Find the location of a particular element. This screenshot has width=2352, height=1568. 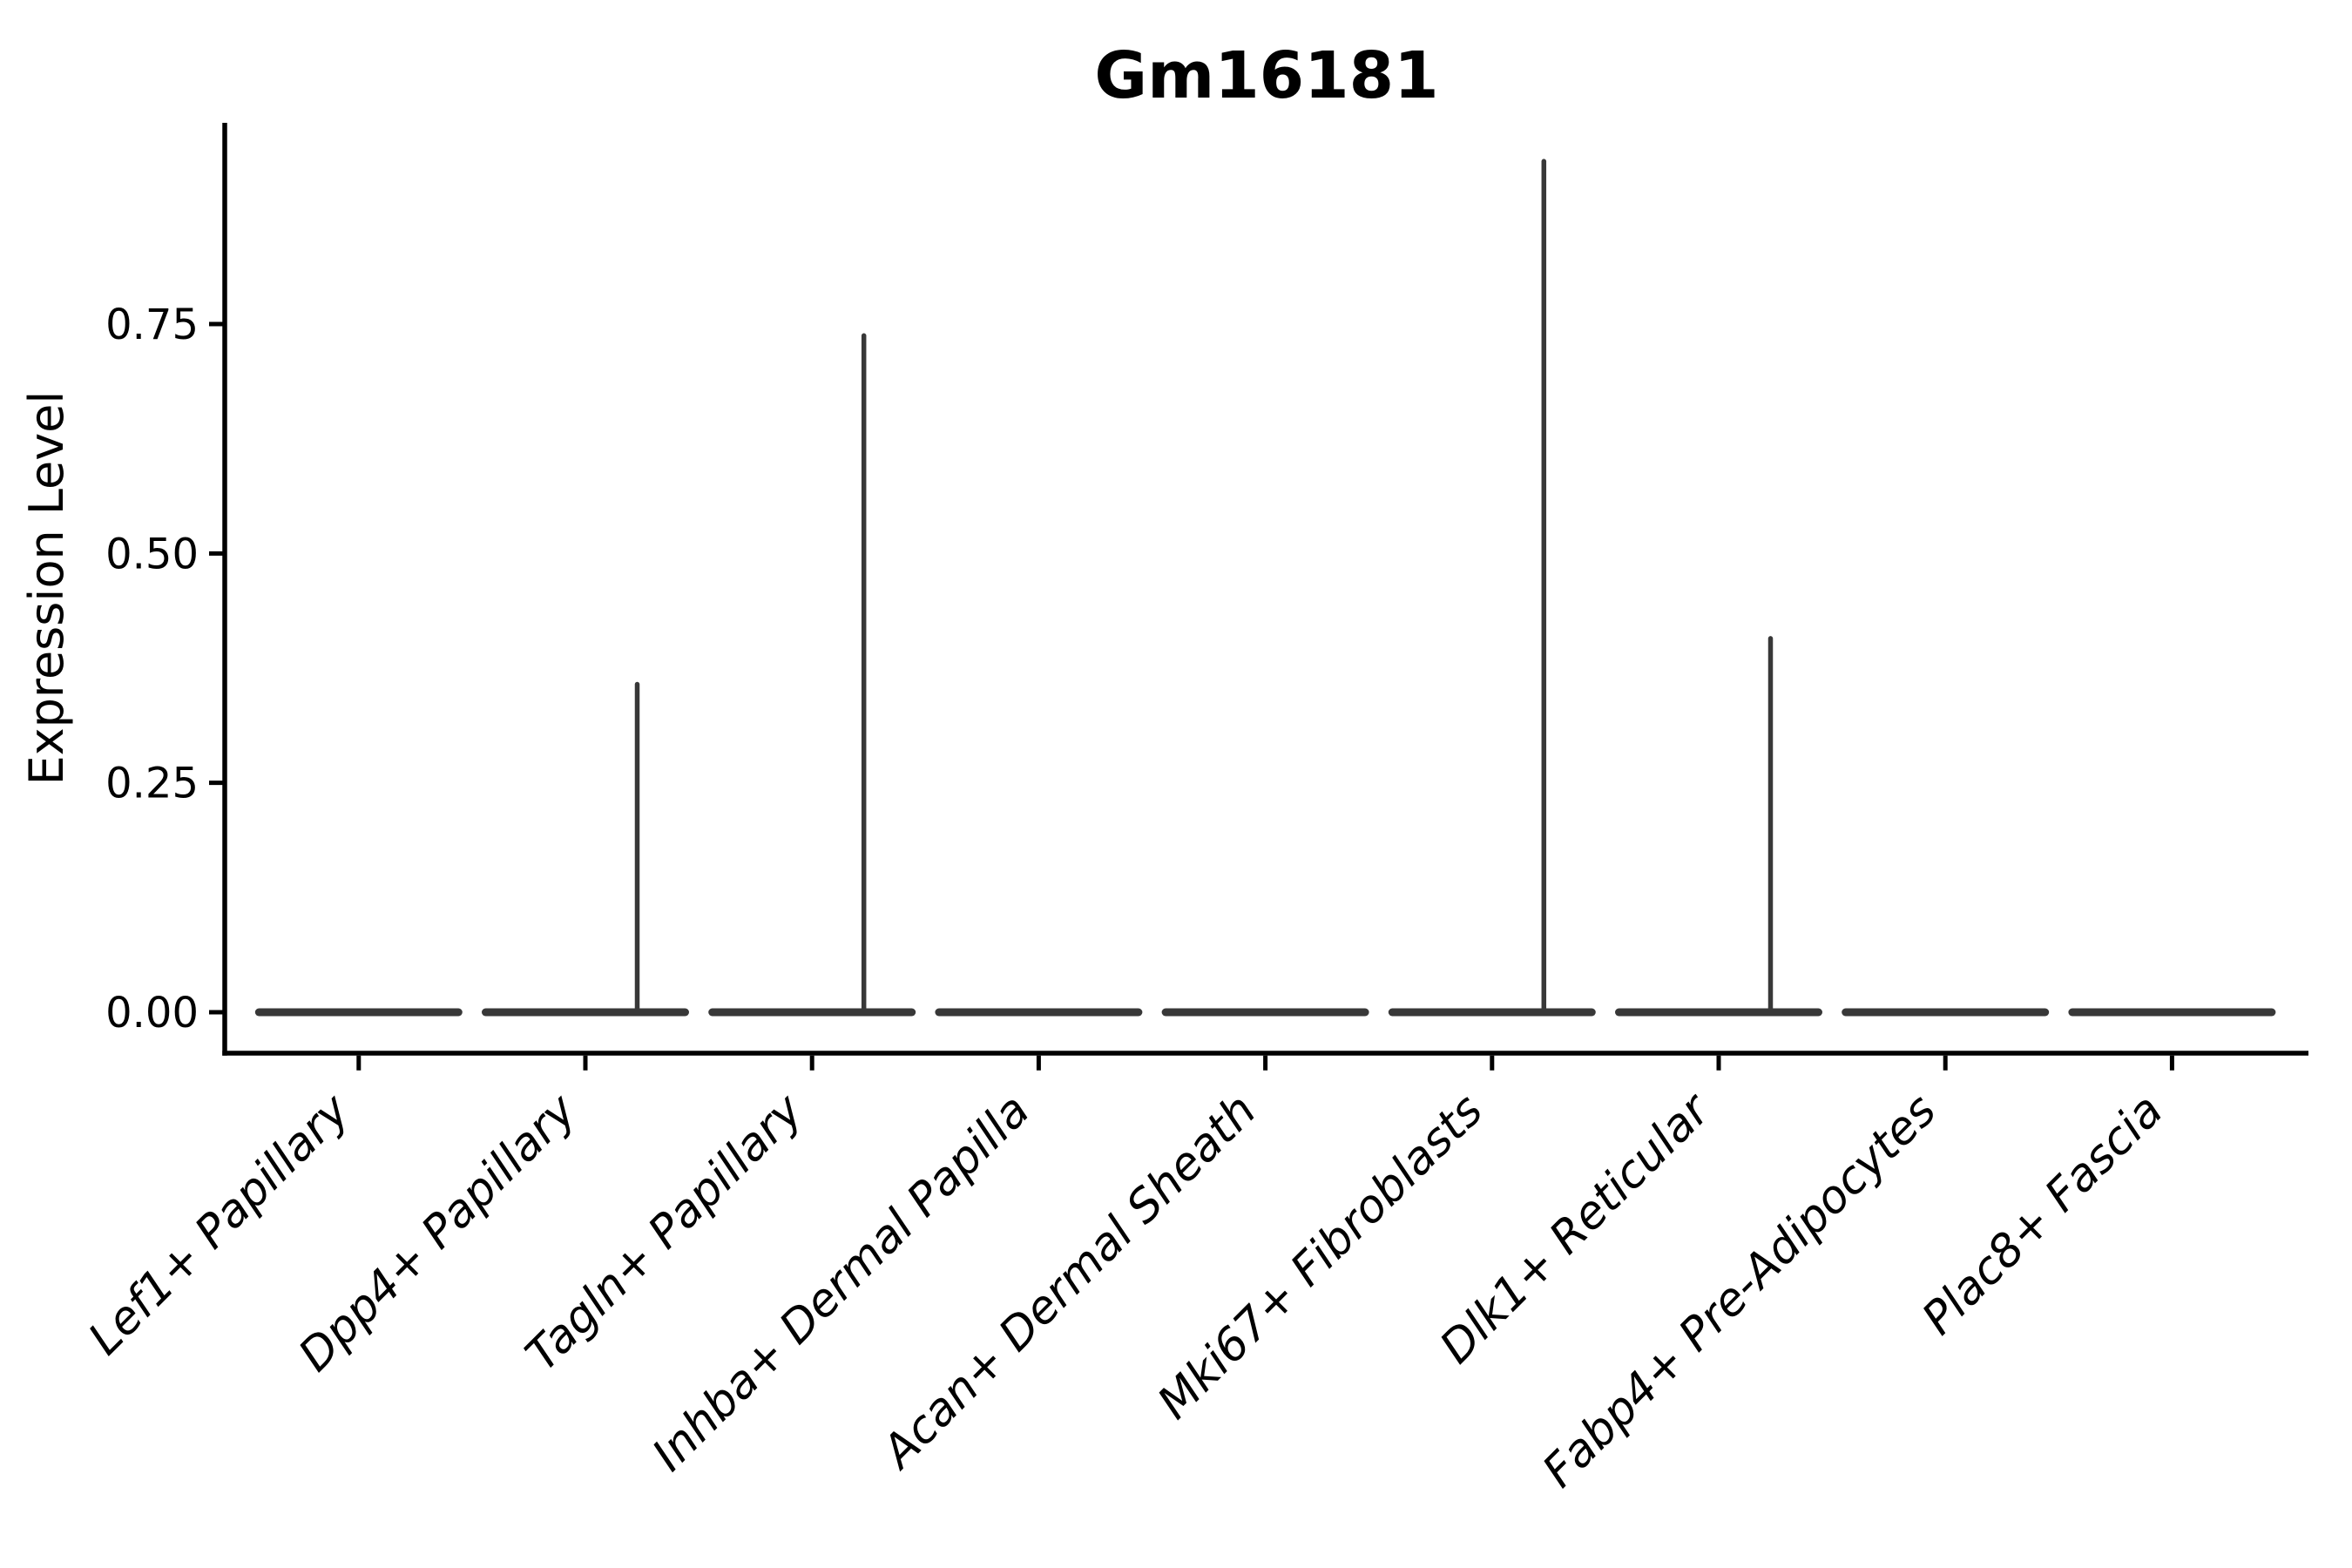

x-category-label: Inhba+ Dermal Papilla is located at coordinates (841, 1283).